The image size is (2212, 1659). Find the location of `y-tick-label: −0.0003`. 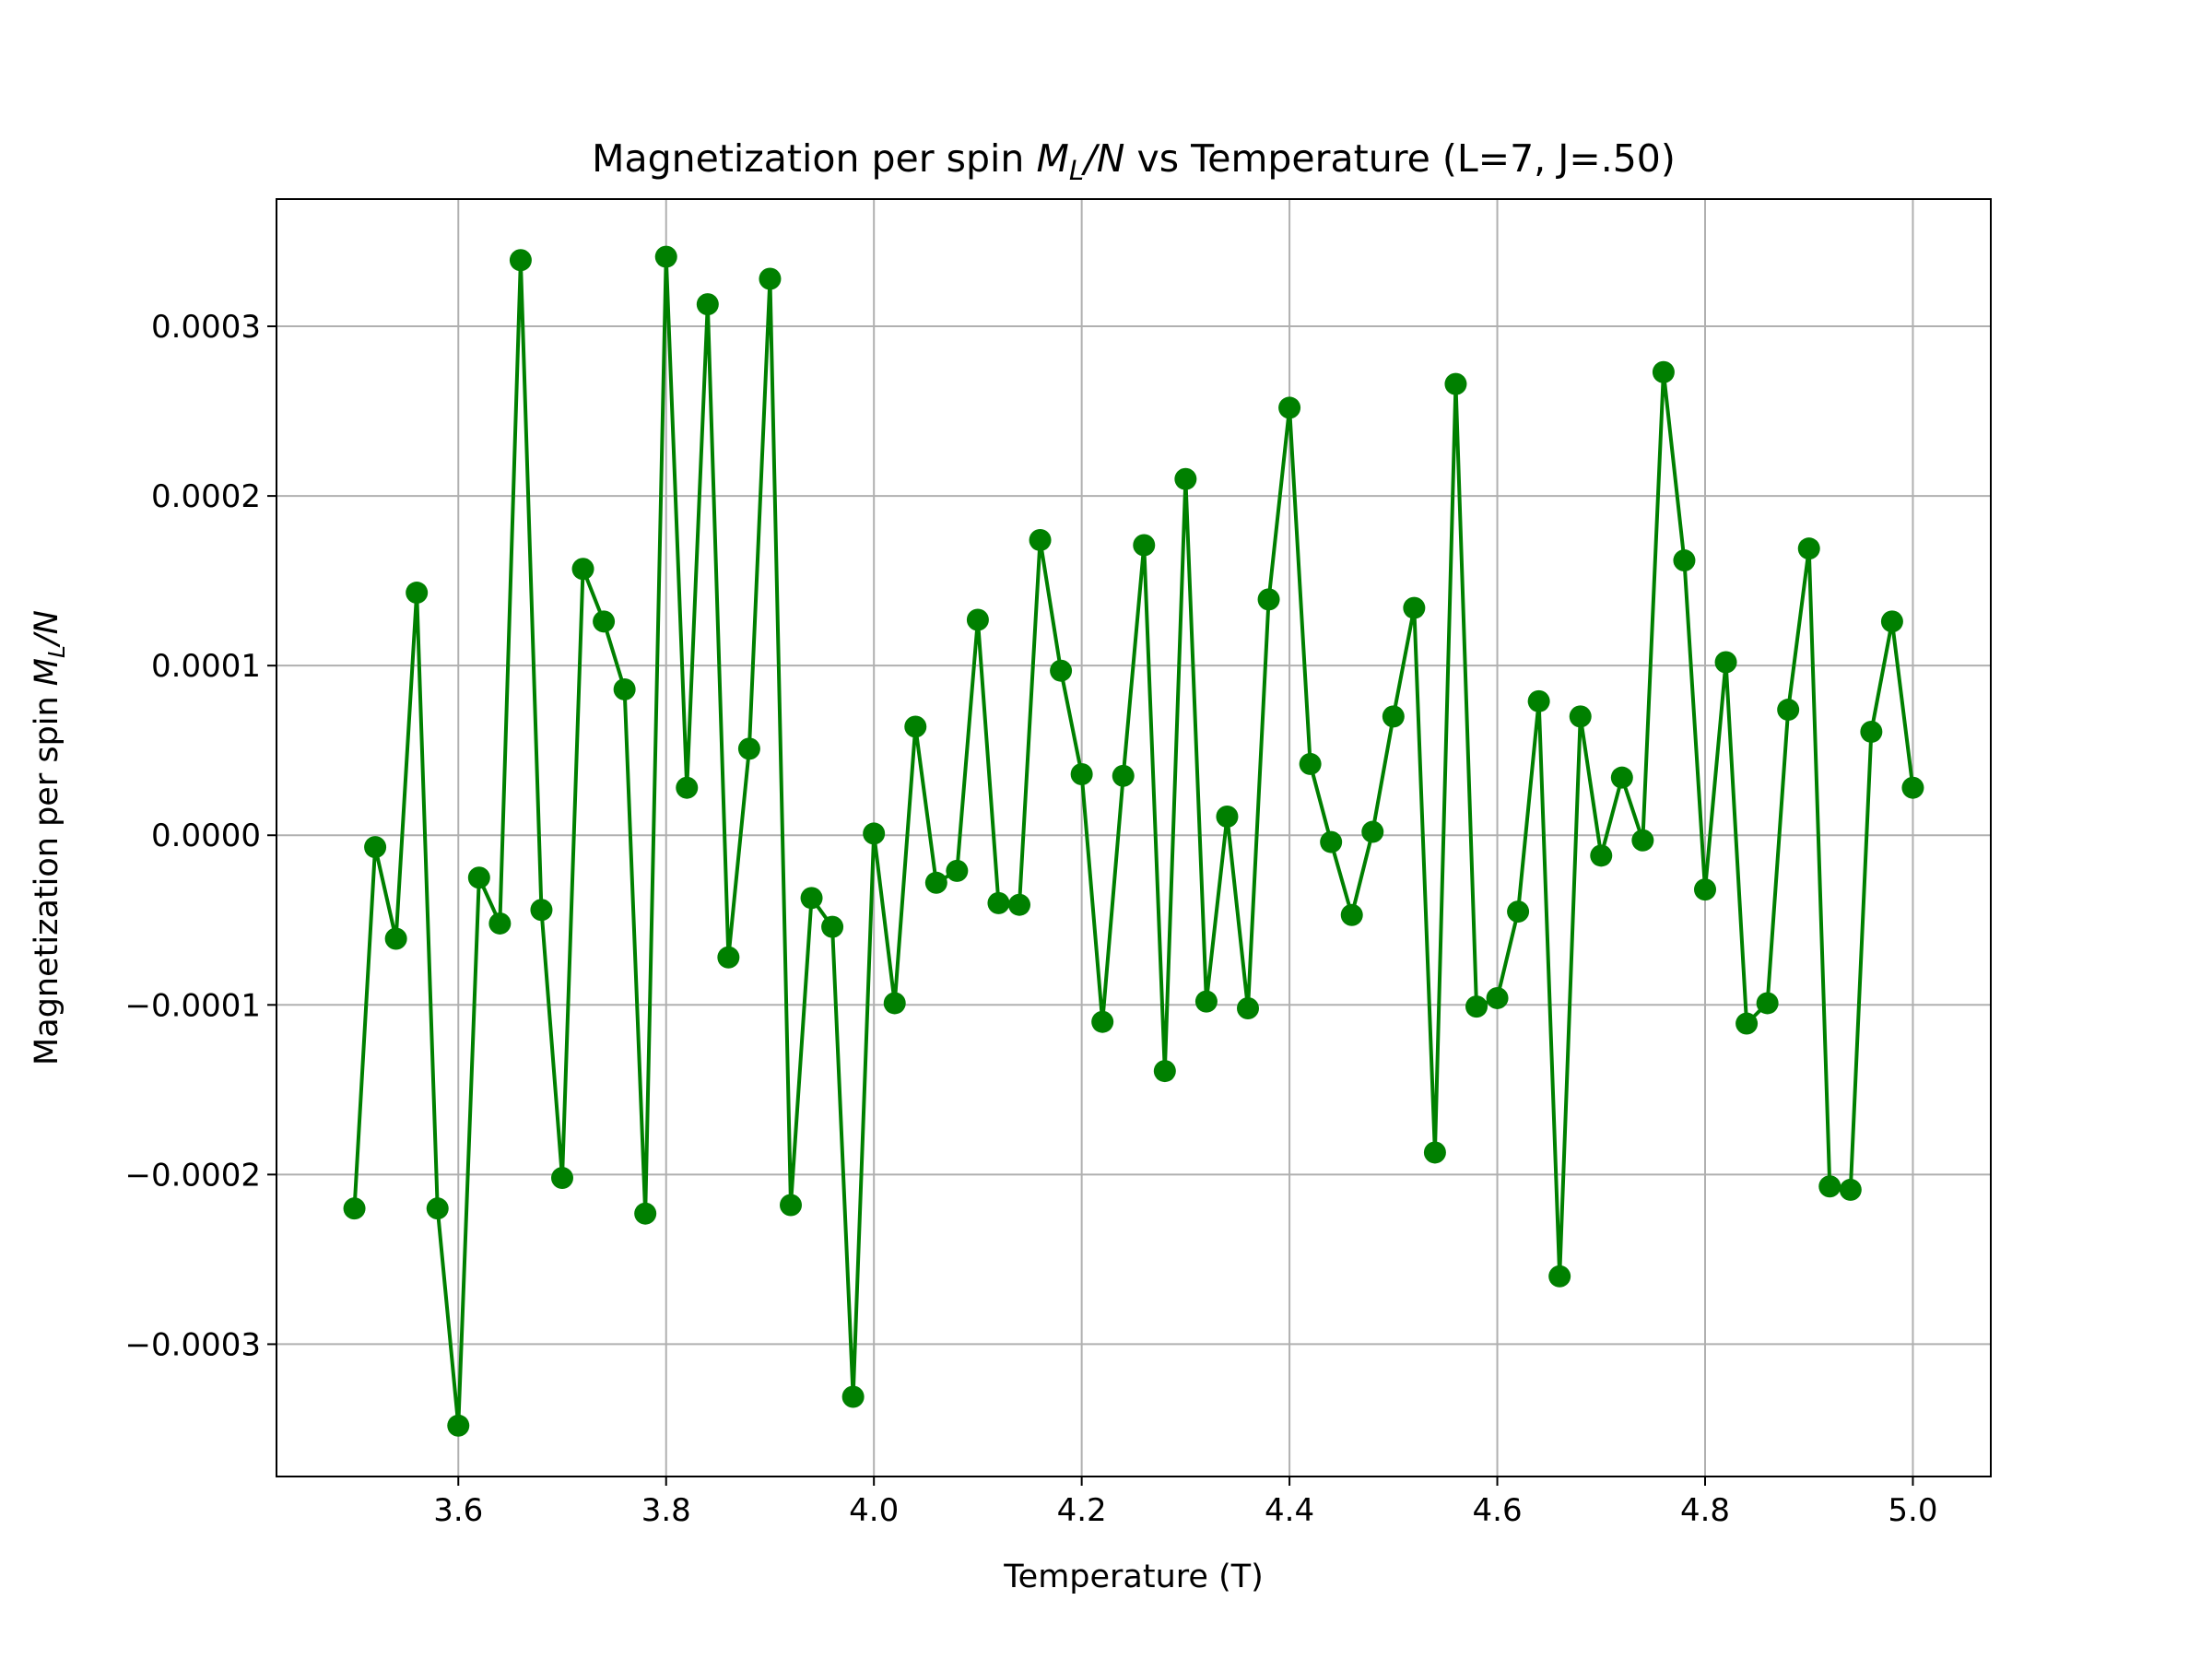

y-tick-label: −0.0003 is located at coordinates (193, 1344).